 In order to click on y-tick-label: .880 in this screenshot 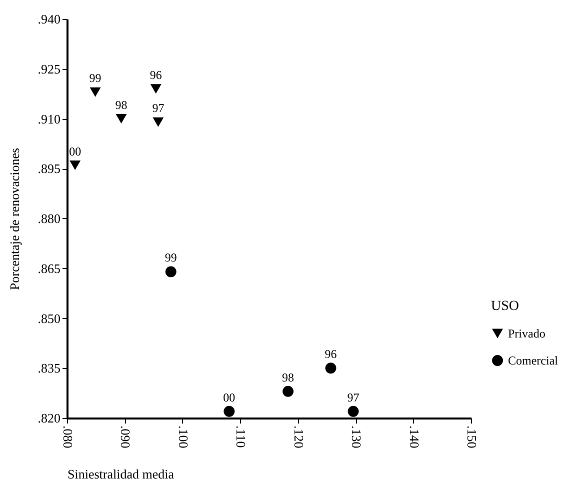, I will do `click(49, 218)`.